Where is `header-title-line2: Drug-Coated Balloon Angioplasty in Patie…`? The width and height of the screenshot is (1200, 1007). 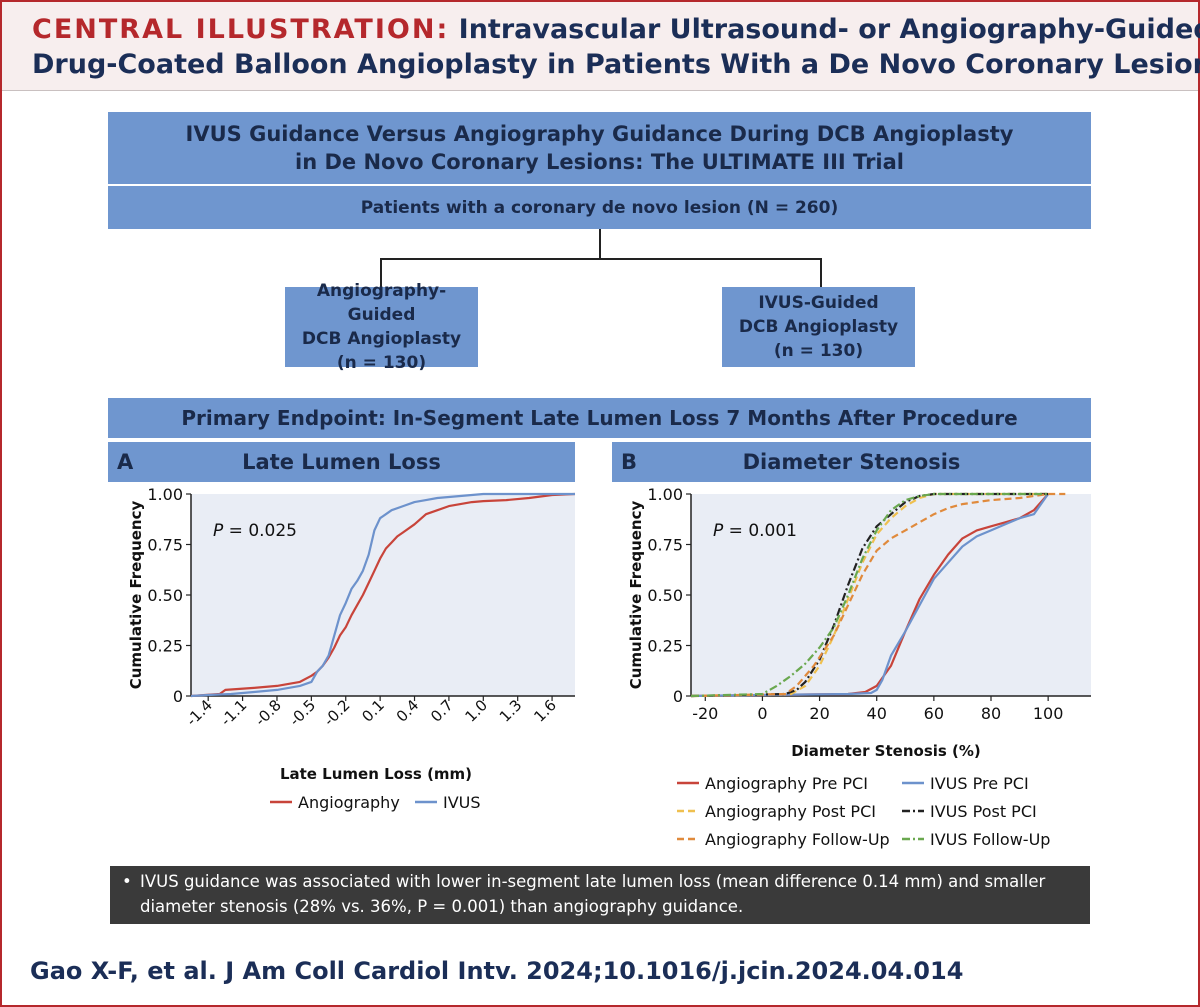
header-title-line2: Drug-Coated Balloon Angioplasty in Patie… is located at coordinates (616, 64).